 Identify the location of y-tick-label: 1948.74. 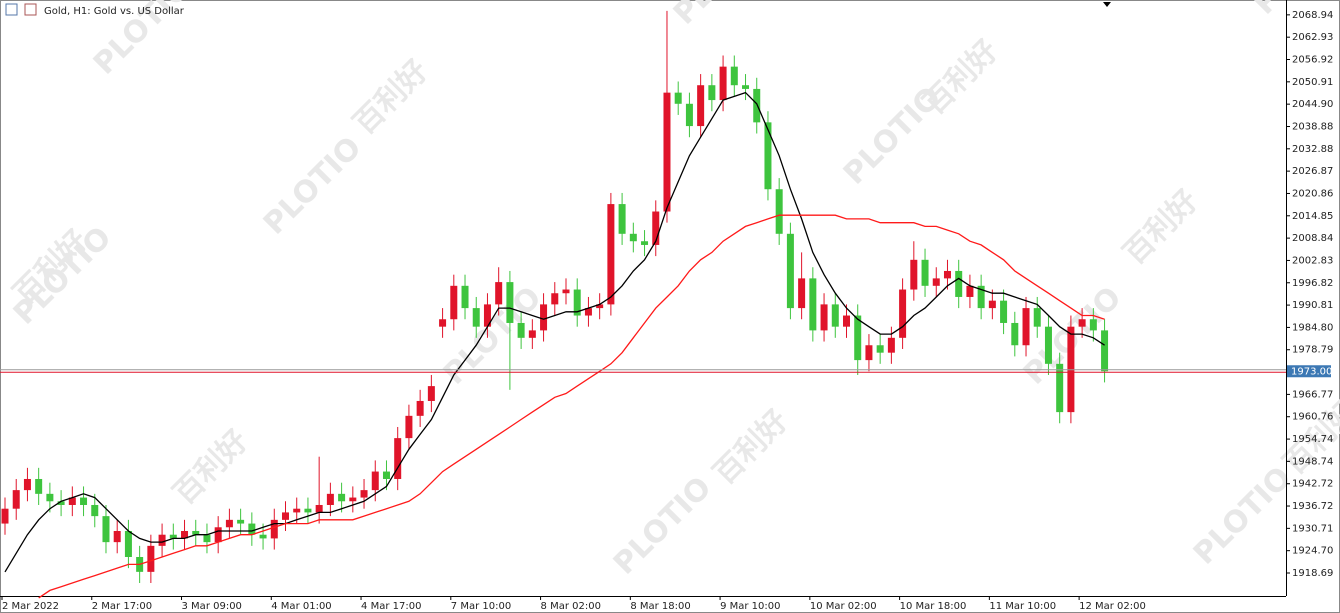
(1312, 461).